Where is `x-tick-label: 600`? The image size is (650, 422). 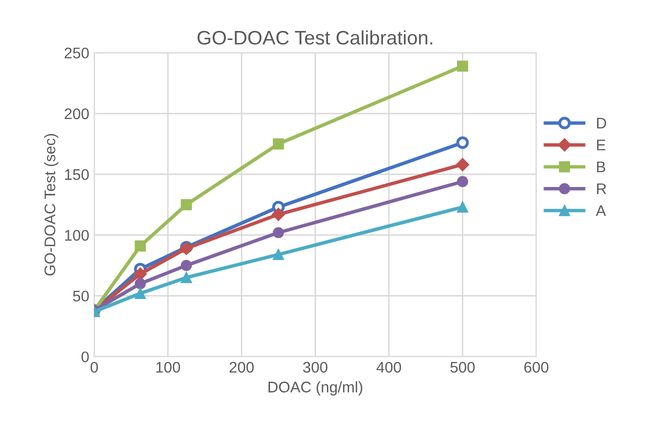
x-tick-label: 600 is located at coordinates (536, 367).